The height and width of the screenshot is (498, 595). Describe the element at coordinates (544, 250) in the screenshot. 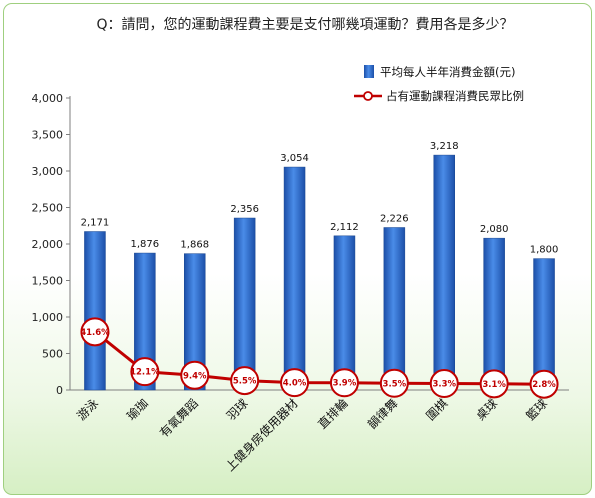

I see `bar-data-label: 1,800` at that location.